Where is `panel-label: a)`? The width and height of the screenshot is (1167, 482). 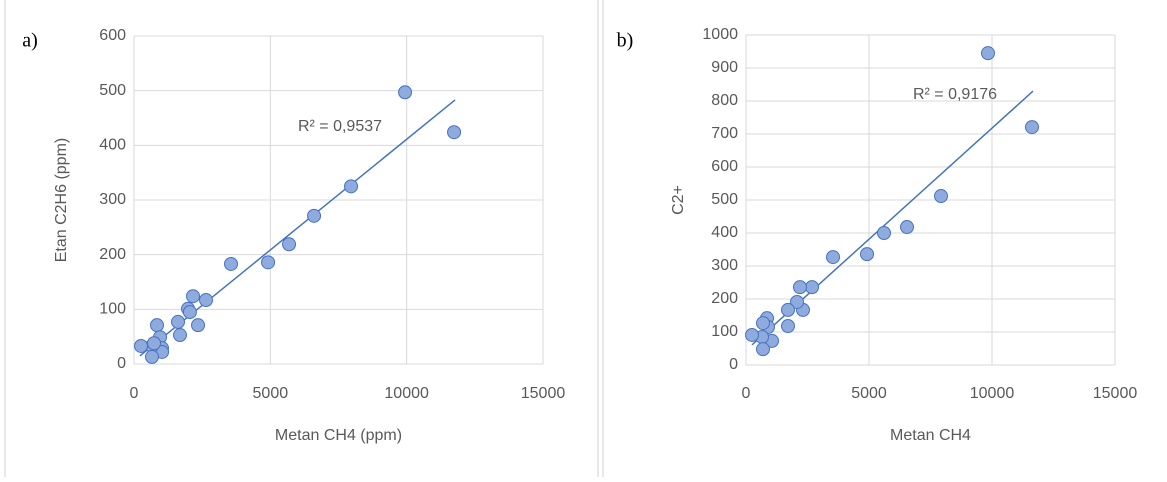
panel-label: a) is located at coordinates (30, 41).